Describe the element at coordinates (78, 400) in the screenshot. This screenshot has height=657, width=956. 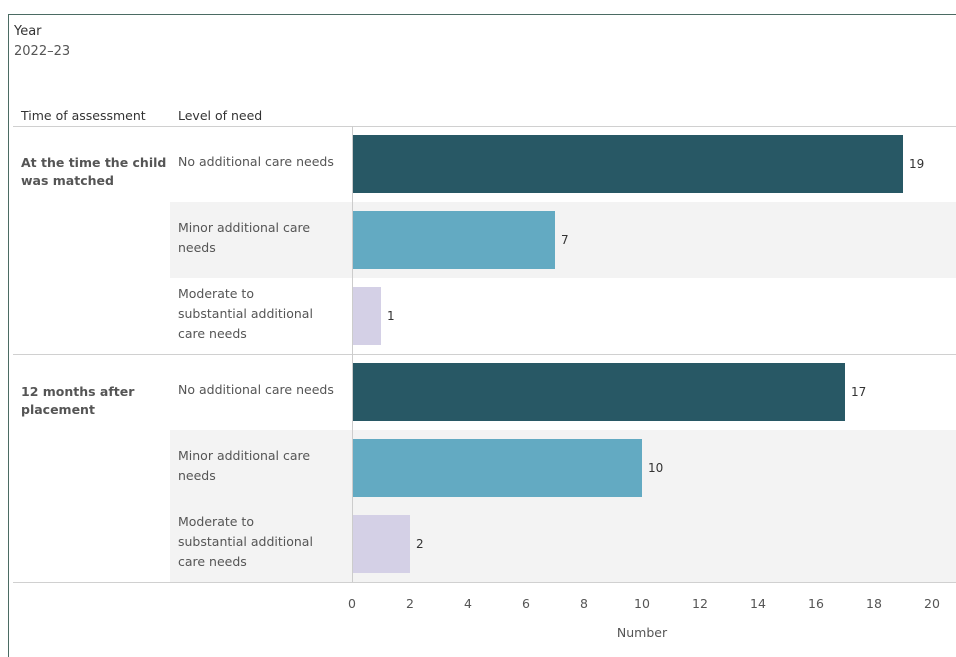
I see `group-label-12-months: 12 months after placement` at that location.